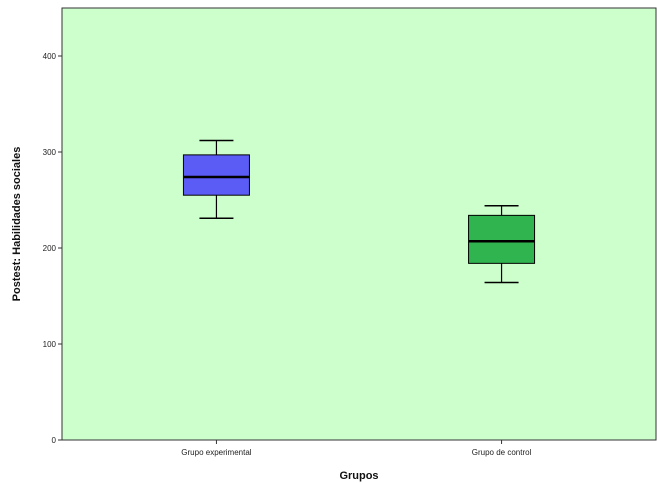 This screenshot has height=483, width=657. I want to click on x-tick-label: Grupo experimental, so click(216, 452).